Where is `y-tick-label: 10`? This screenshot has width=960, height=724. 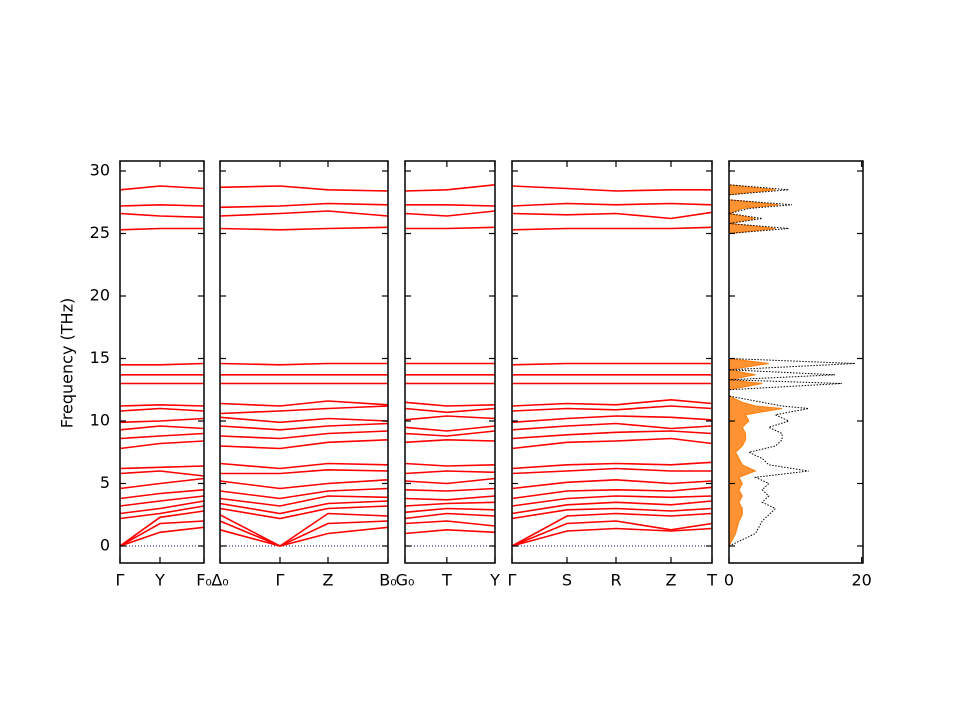 y-tick-label: 10 is located at coordinates (100, 420).